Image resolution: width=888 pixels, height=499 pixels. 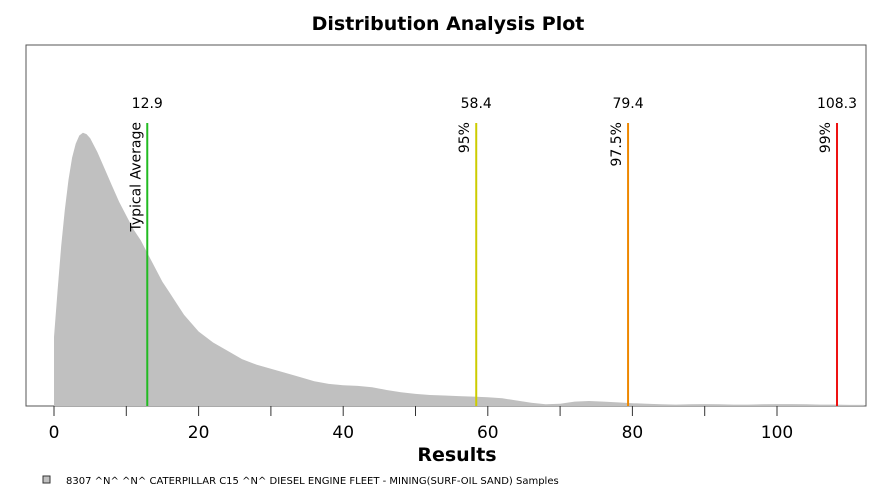 I want to click on x-tick-label: 100, so click(x=777, y=433).